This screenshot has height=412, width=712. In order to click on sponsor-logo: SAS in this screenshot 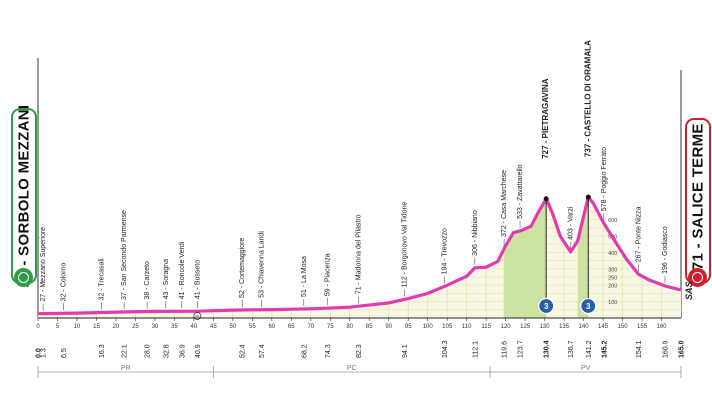, I will do `click(689, 290)`.